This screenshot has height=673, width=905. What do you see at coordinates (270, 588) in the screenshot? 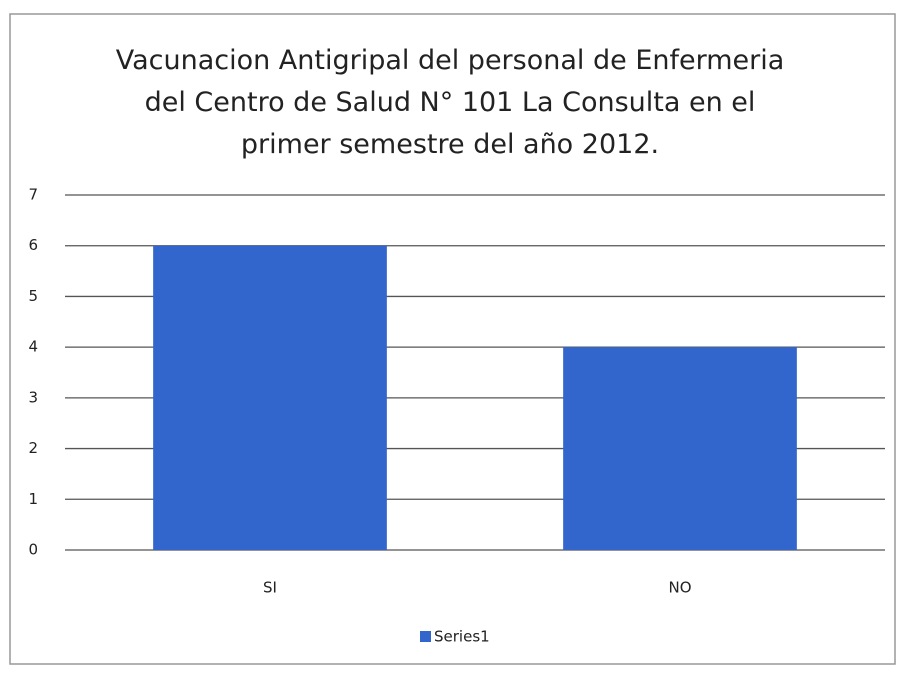
I see `x-tick-label: SI` at bounding box center [270, 588].